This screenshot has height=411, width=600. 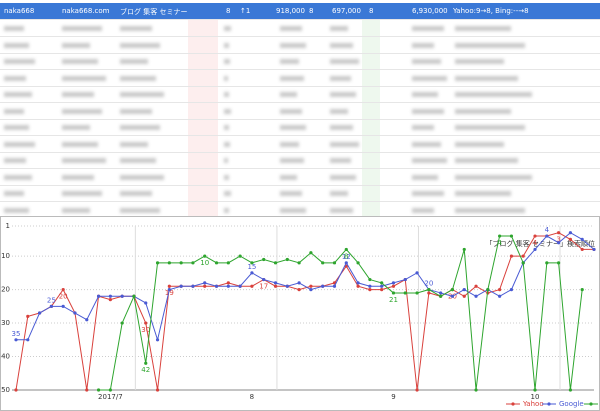 What do you see at coordinates (16, 334) in the screenshot?
I see `point-label: 35` at bounding box center [16, 334].